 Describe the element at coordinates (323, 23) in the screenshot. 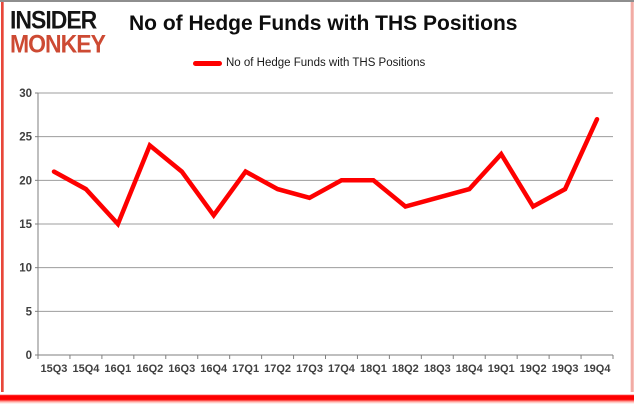

I see `chart-title: No of Hedge Funds with THS Positions` at that location.